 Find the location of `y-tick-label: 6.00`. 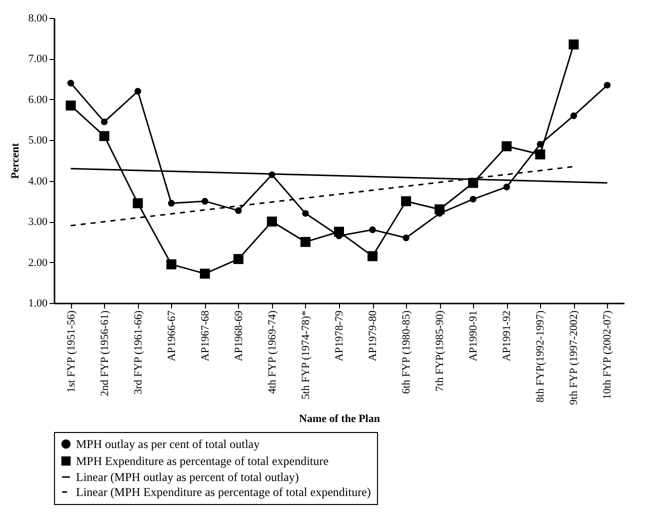

y-tick-label: 6.00 is located at coordinates (38, 100).